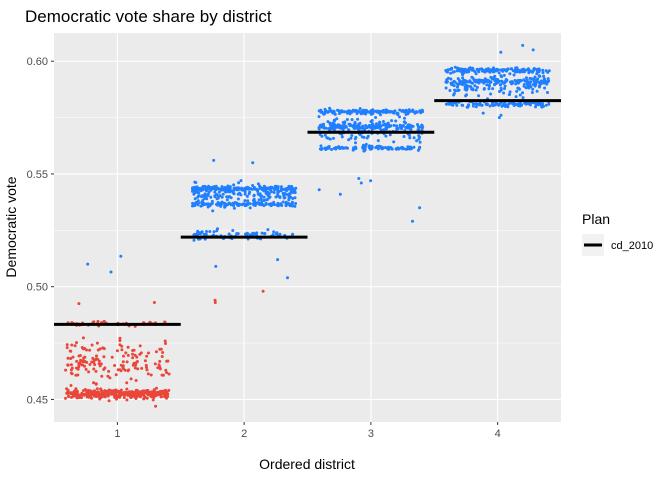 The image size is (672, 480). What do you see at coordinates (596, 219) in the screenshot?
I see `legend-title: Plan` at bounding box center [596, 219].